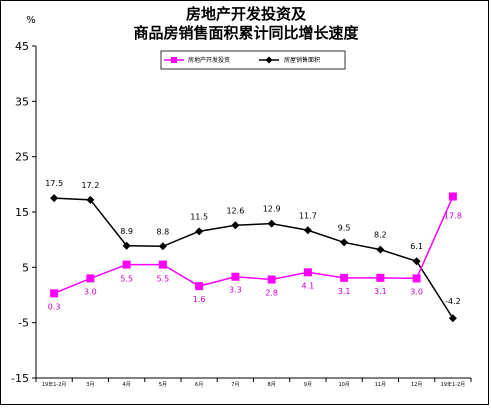  I want to click on data-label-investment: 2.8, so click(271, 293).